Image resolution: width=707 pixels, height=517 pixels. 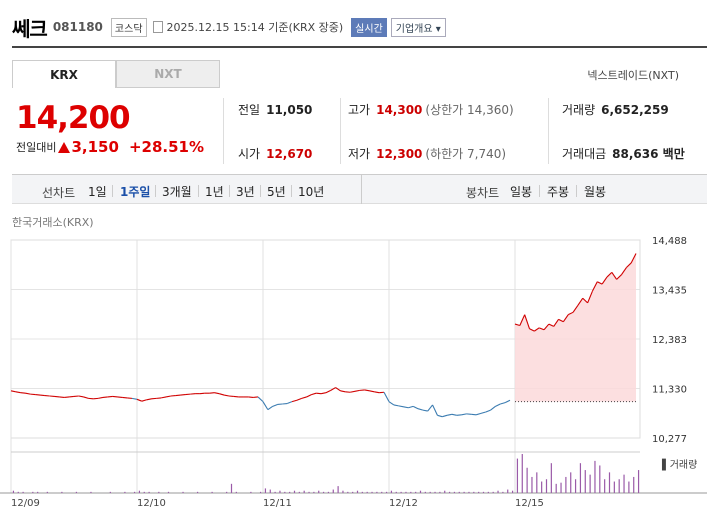 I want to click on period-3m: 3개월, so click(x=177, y=192).